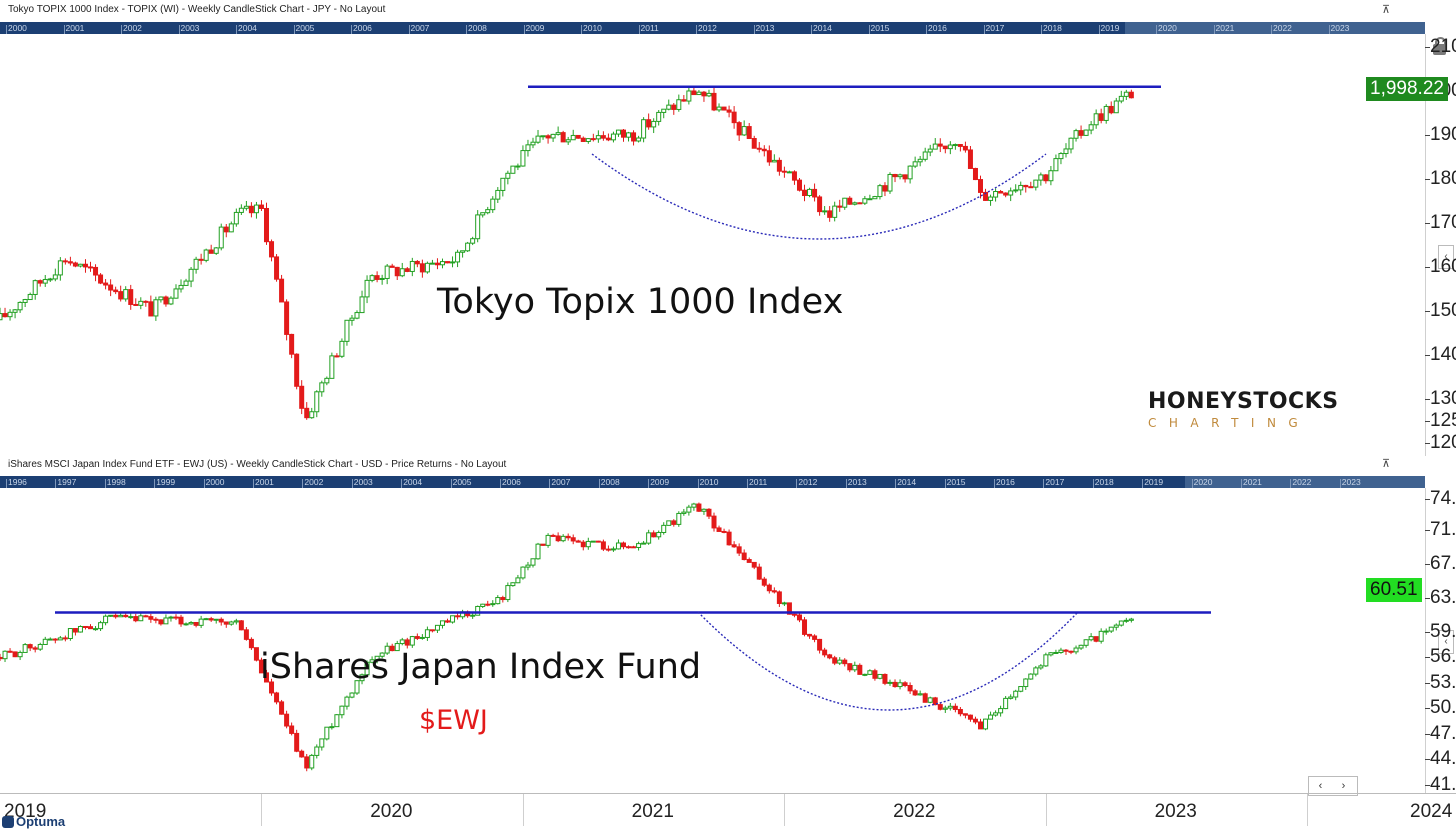 The height and width of the screenshot is (833, 1456). I want to click on x-axis-label: 2020, so click(391, 811).